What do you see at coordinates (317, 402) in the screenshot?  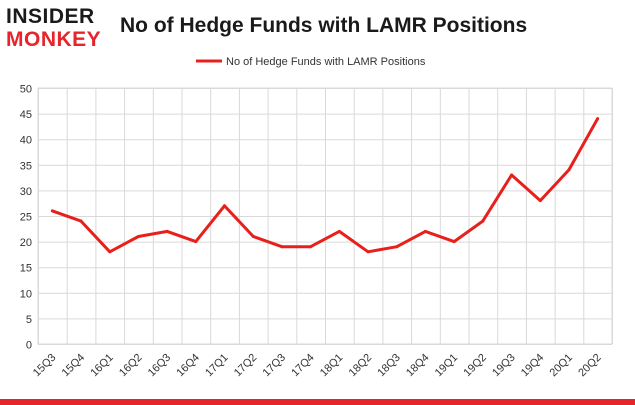 I see `footer-bar` at bounding box center [317, 402].